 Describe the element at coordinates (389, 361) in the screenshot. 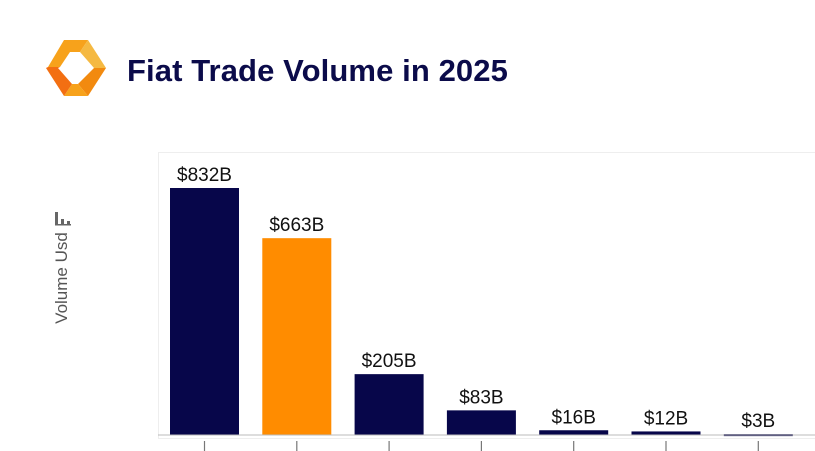

I see `bar-value-label: $205B` at that location.